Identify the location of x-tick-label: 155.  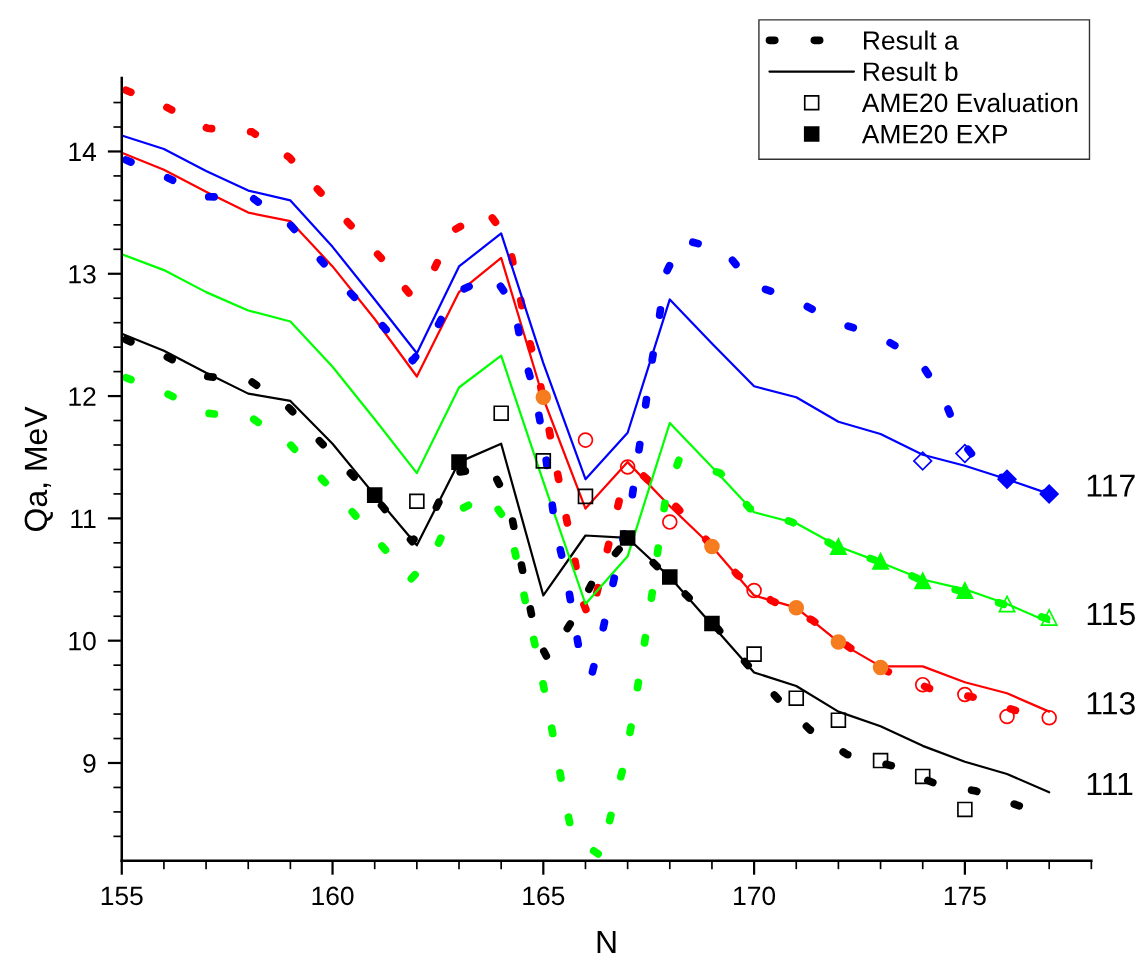
(122, 896).